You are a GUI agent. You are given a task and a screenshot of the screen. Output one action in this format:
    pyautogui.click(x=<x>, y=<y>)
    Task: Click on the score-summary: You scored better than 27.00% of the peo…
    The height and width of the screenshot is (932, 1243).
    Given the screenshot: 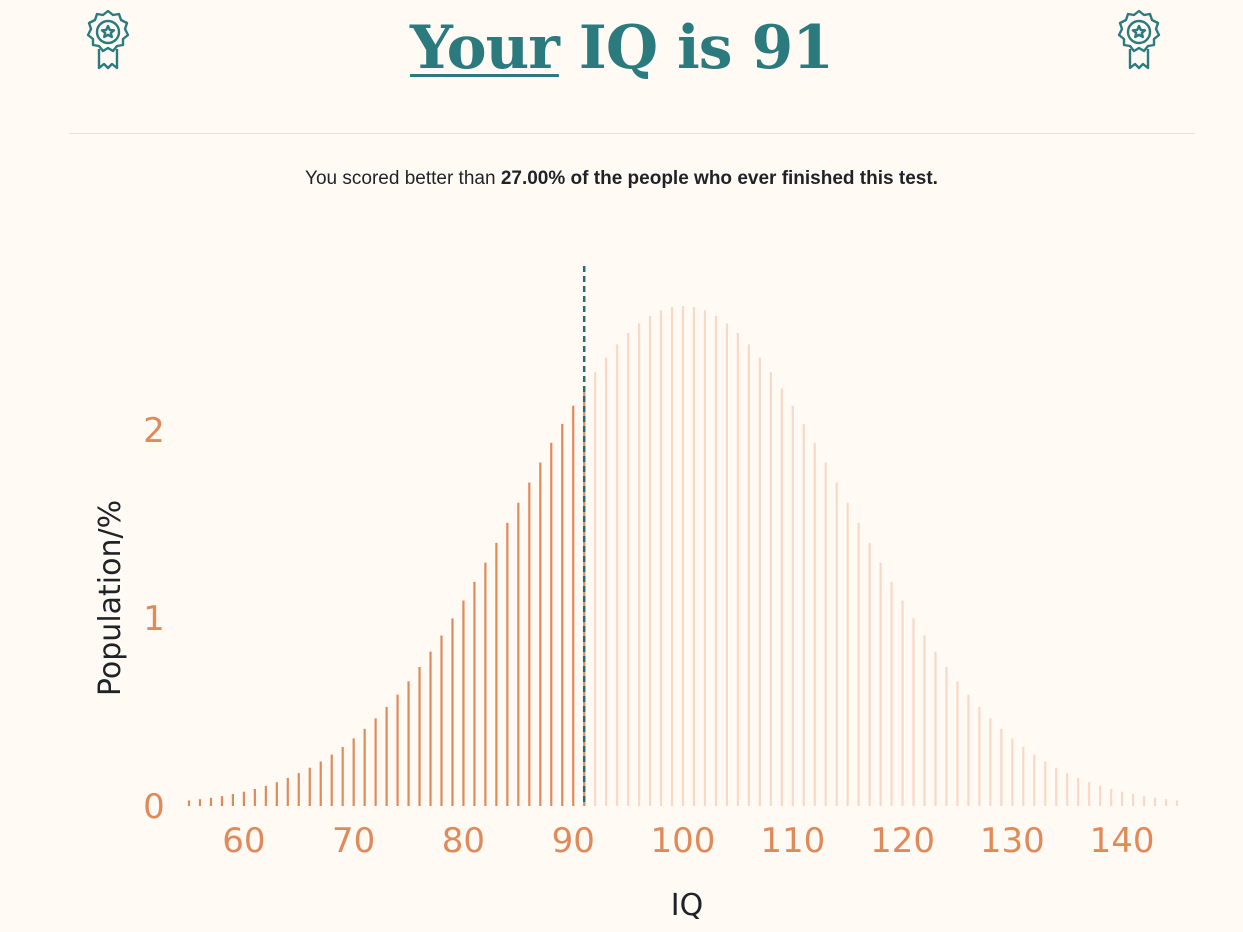 What is the action you would take?
    pyautogui.click(x=621, y=179)
    